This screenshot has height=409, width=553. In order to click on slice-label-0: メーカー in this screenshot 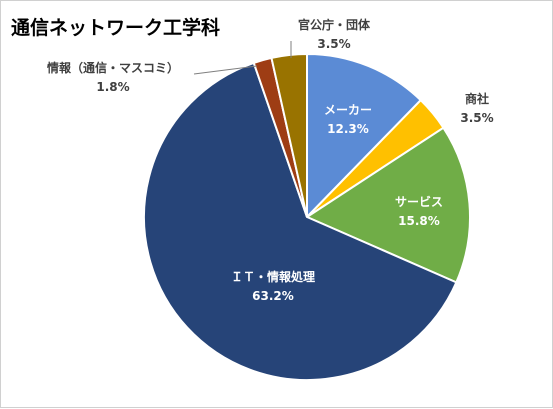, I will do `click(348, 110)`.